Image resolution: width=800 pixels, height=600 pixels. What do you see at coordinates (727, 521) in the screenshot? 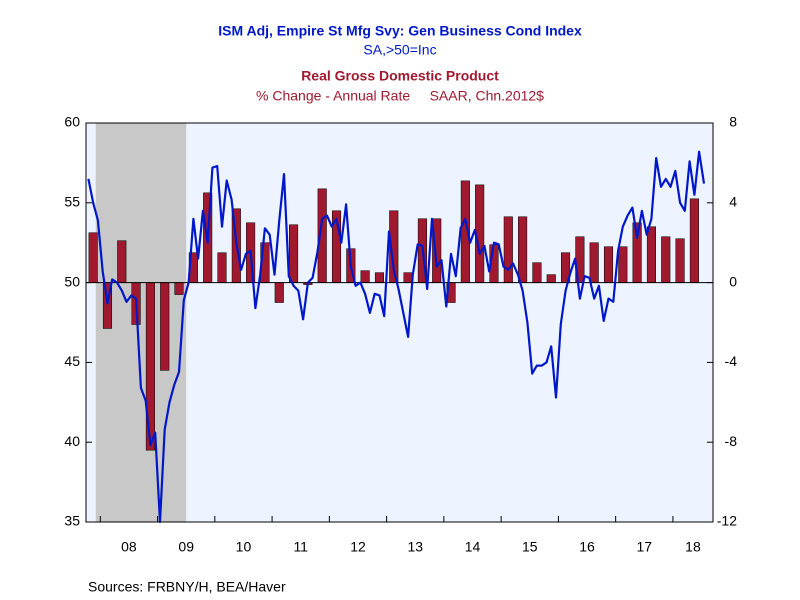
I see `y2-tick-label: -12` at bounding box center [727, 521].